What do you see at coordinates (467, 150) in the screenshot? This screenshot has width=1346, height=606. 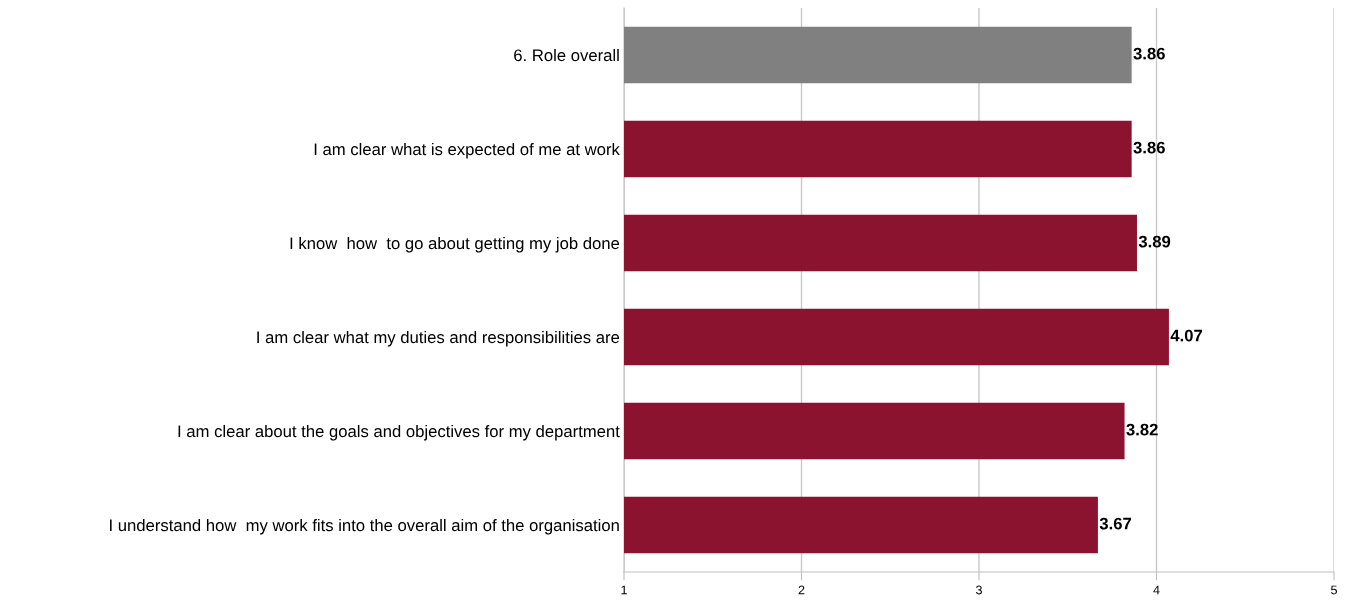 I see `y-tick-label: I am clear what is expected of me at work` at bounding box center [467, 150].